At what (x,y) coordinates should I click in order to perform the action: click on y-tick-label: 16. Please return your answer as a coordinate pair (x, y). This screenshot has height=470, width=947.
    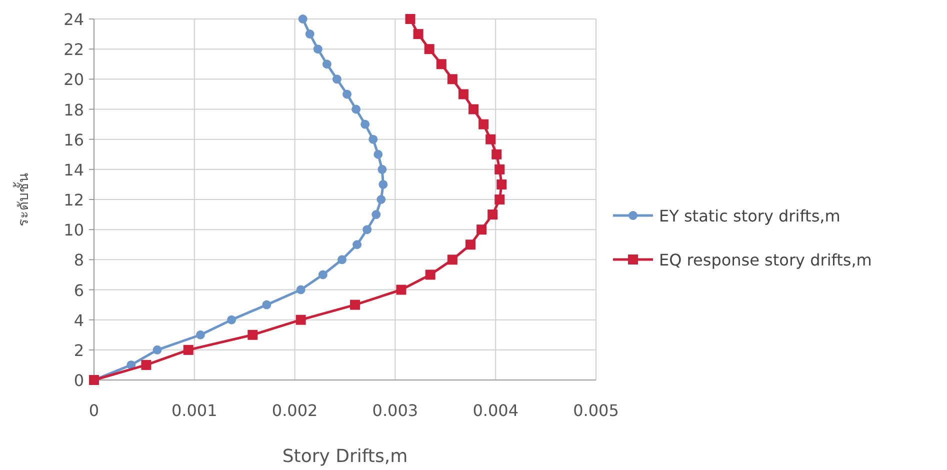
    Looking at the image, I should click on (74, 140).